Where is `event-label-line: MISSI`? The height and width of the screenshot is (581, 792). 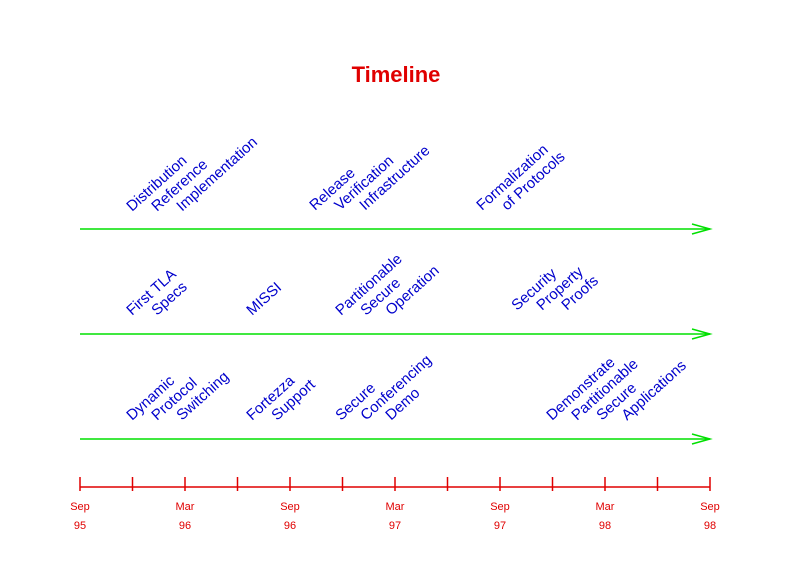
event-label-line: MISSI is located at coordinates (264, 299).